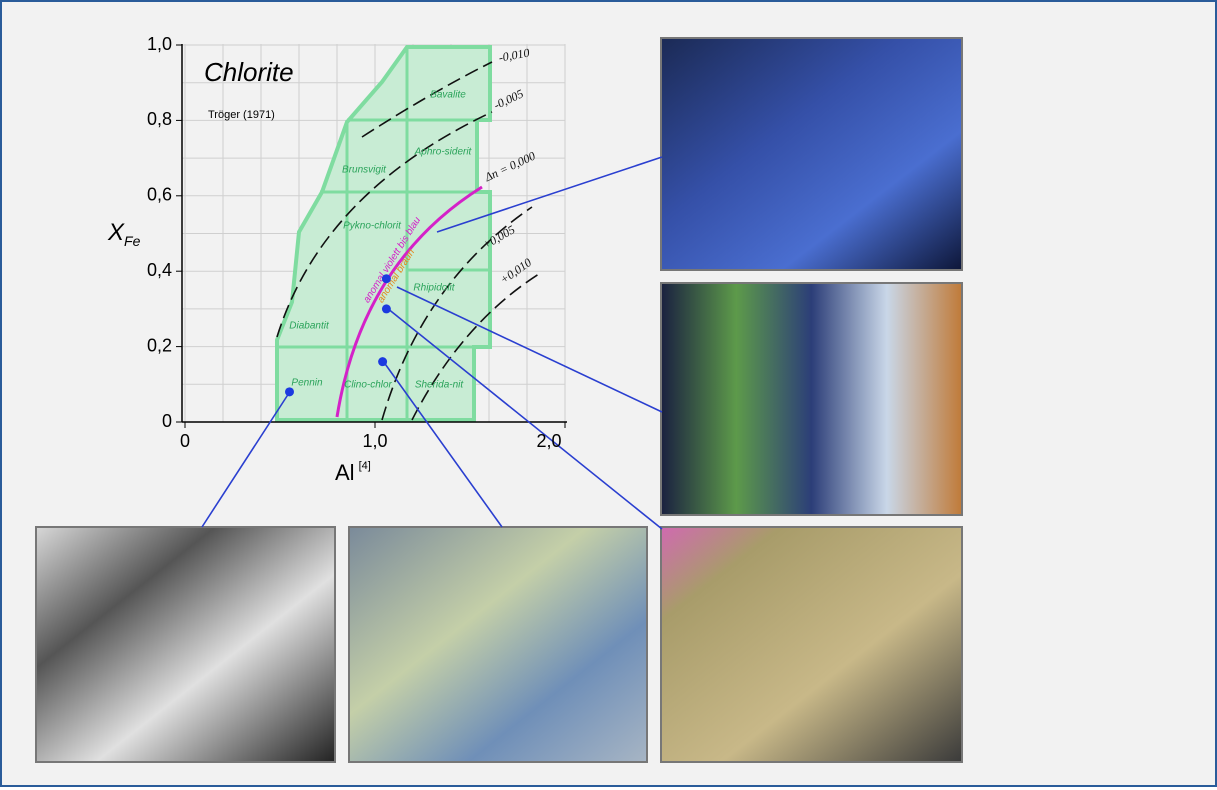  What do you see at coordinates (159, 345) in the screenshot?
I see `y-tick-label: 0,2` at bounding box center [159, 345].